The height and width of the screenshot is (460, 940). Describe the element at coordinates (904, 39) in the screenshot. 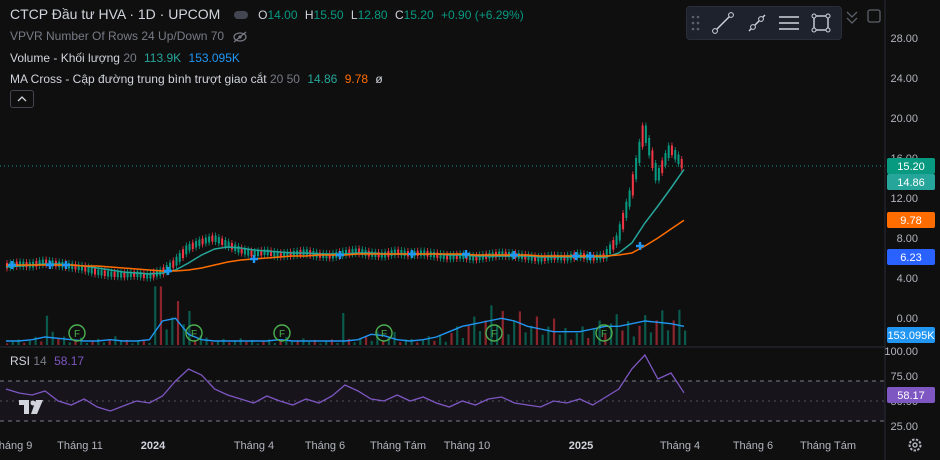

I see `price-tick-label: 28.00` at that location.